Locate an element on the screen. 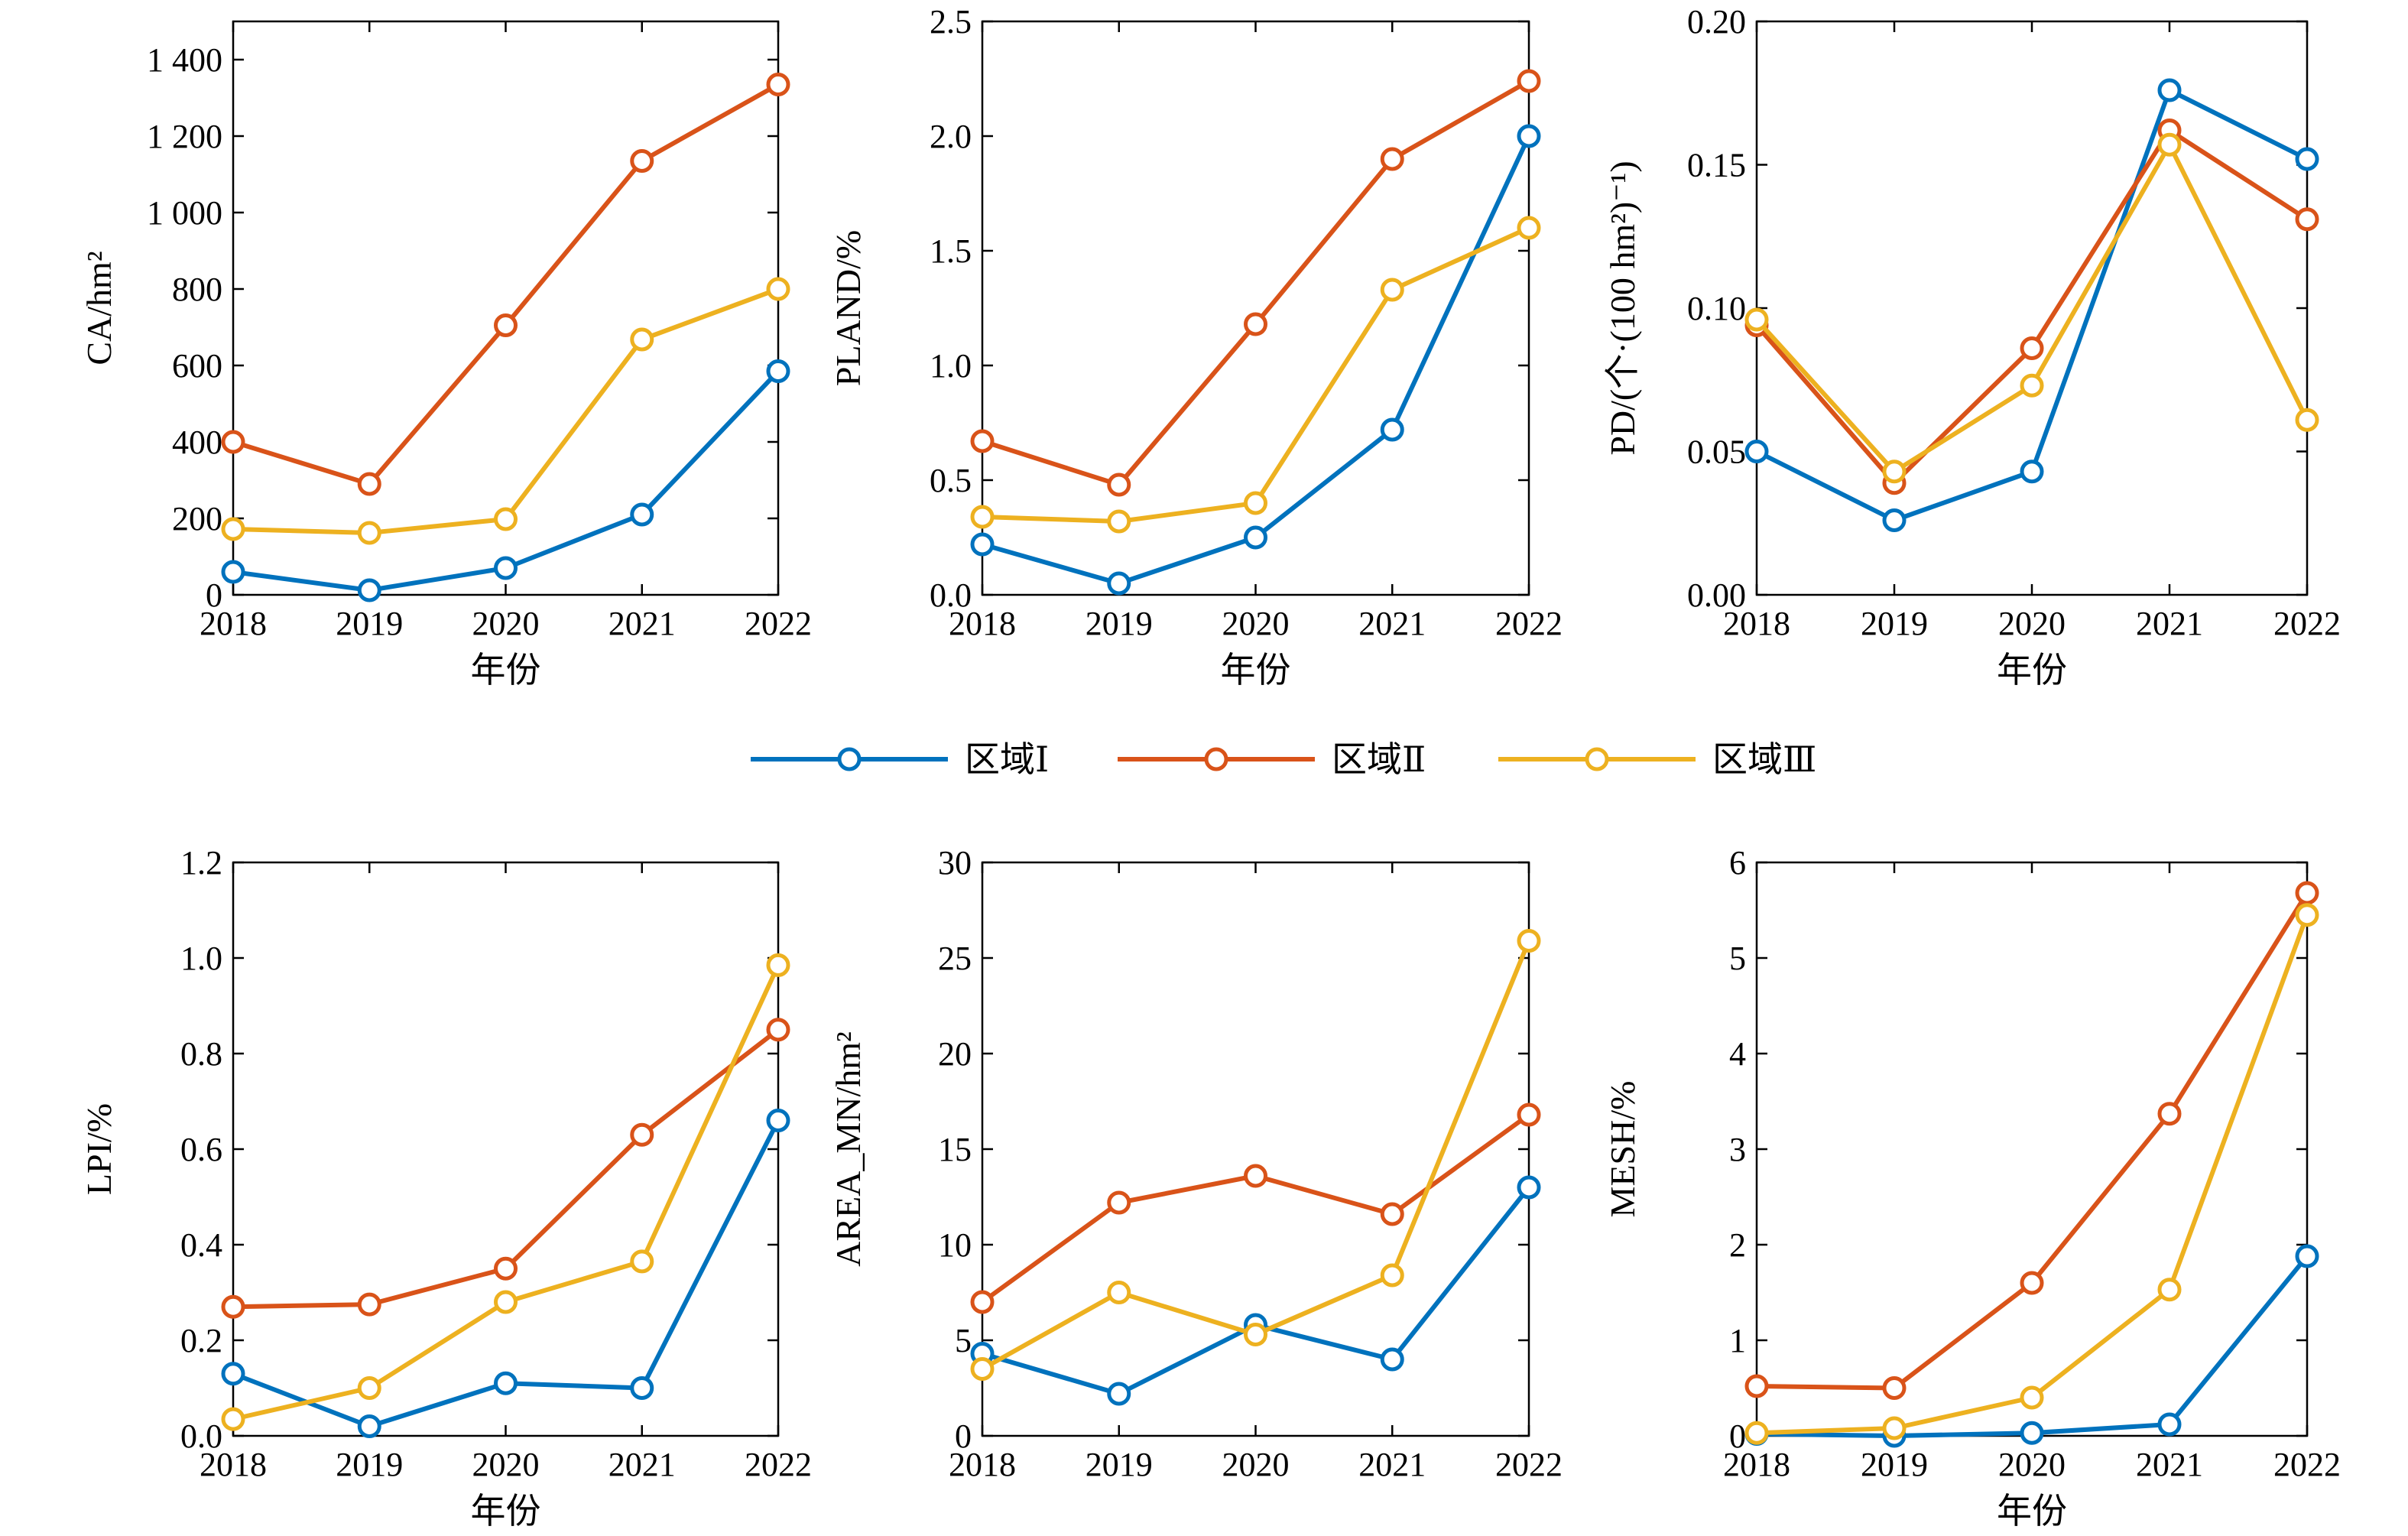  panel-4-frame is located at coordinates (506, 1149).